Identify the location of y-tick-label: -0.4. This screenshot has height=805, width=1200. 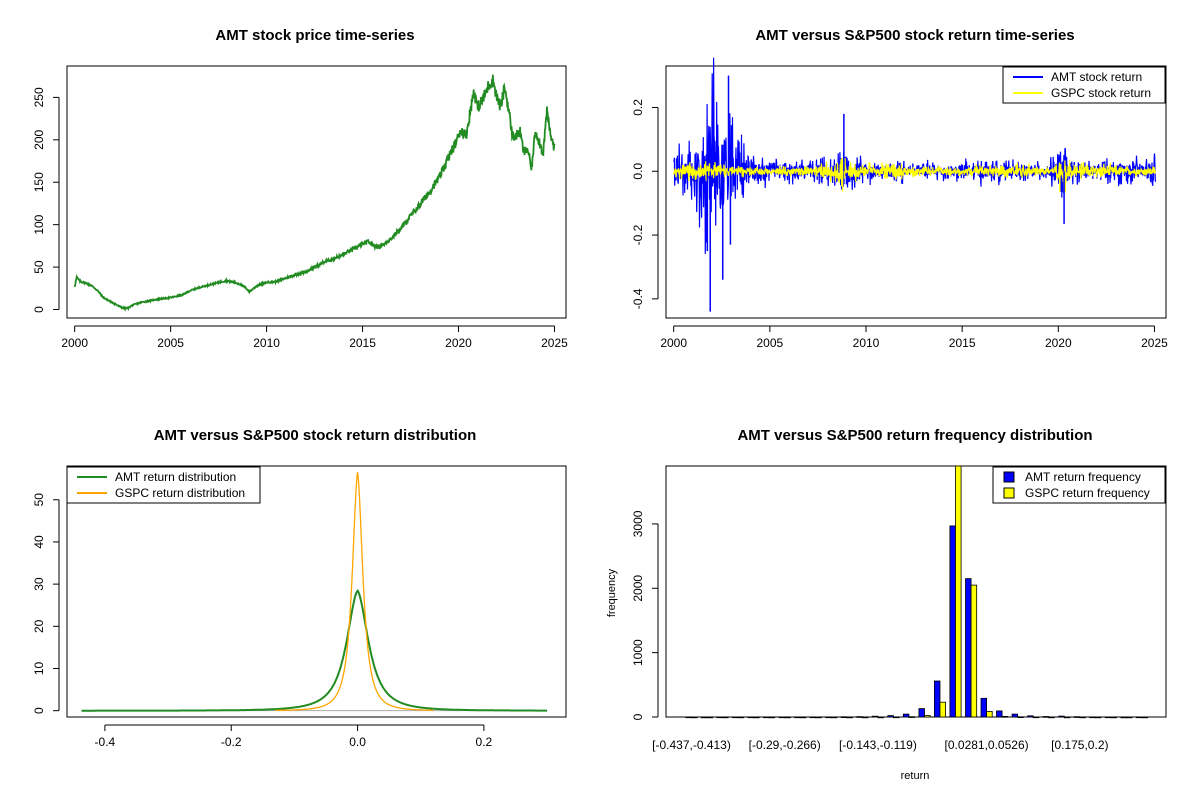
(638, 298).